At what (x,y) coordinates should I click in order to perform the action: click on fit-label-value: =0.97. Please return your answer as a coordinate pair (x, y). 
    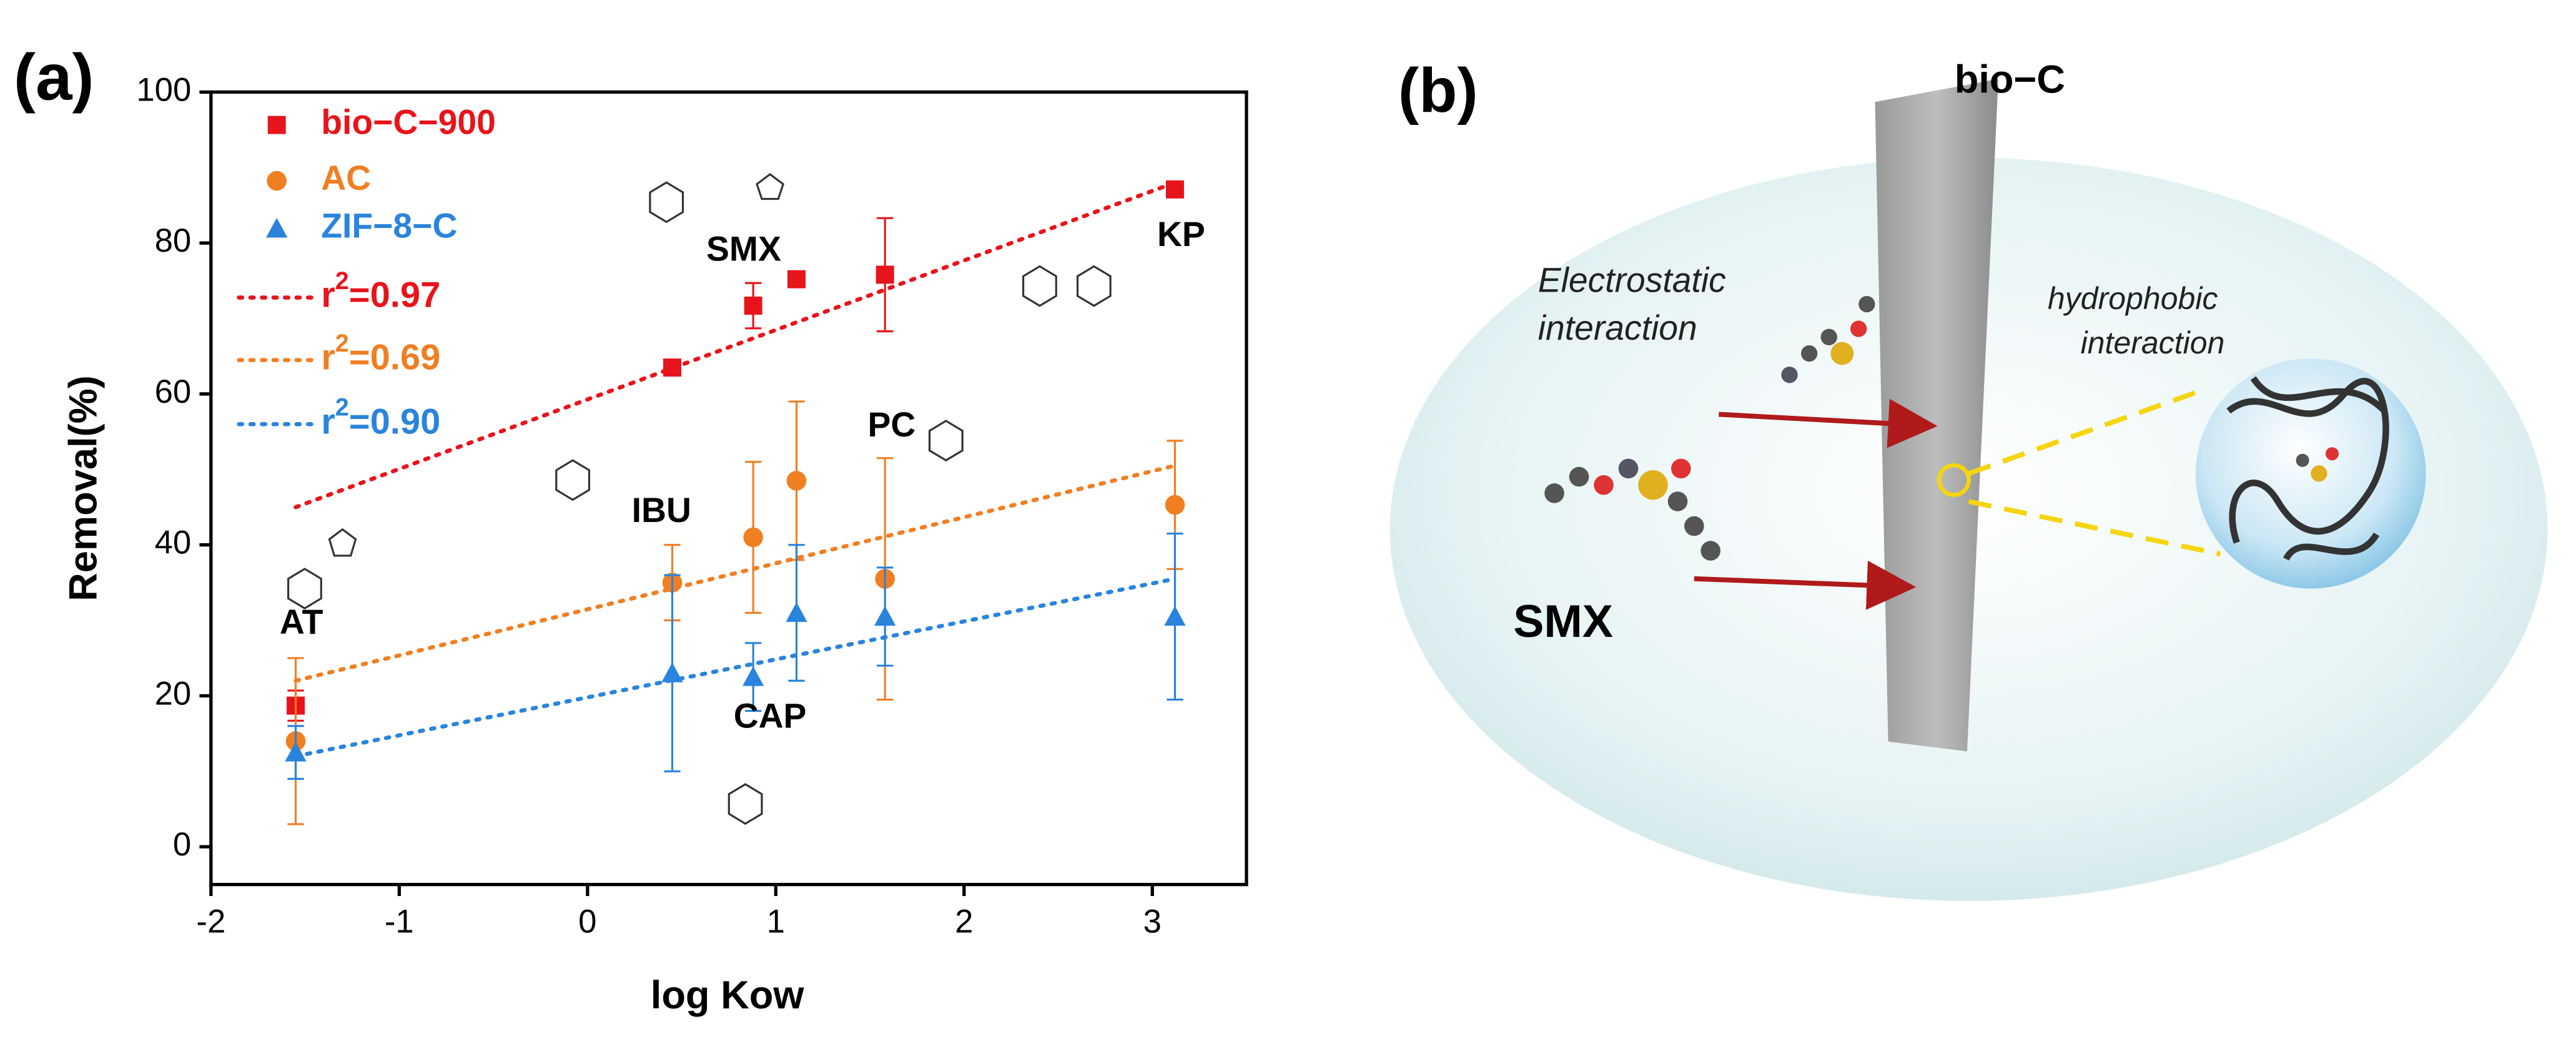
    Looking at the image, I should click on (395, 295).